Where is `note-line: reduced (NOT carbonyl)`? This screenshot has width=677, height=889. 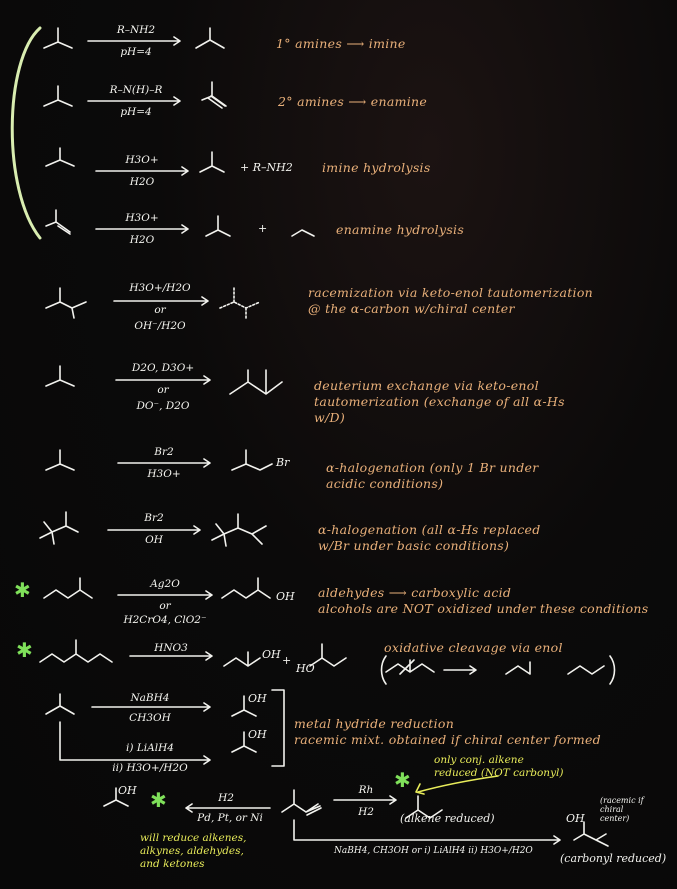
note-line: reduced (NOT carbonyl) is located at coordinates (499, 773).